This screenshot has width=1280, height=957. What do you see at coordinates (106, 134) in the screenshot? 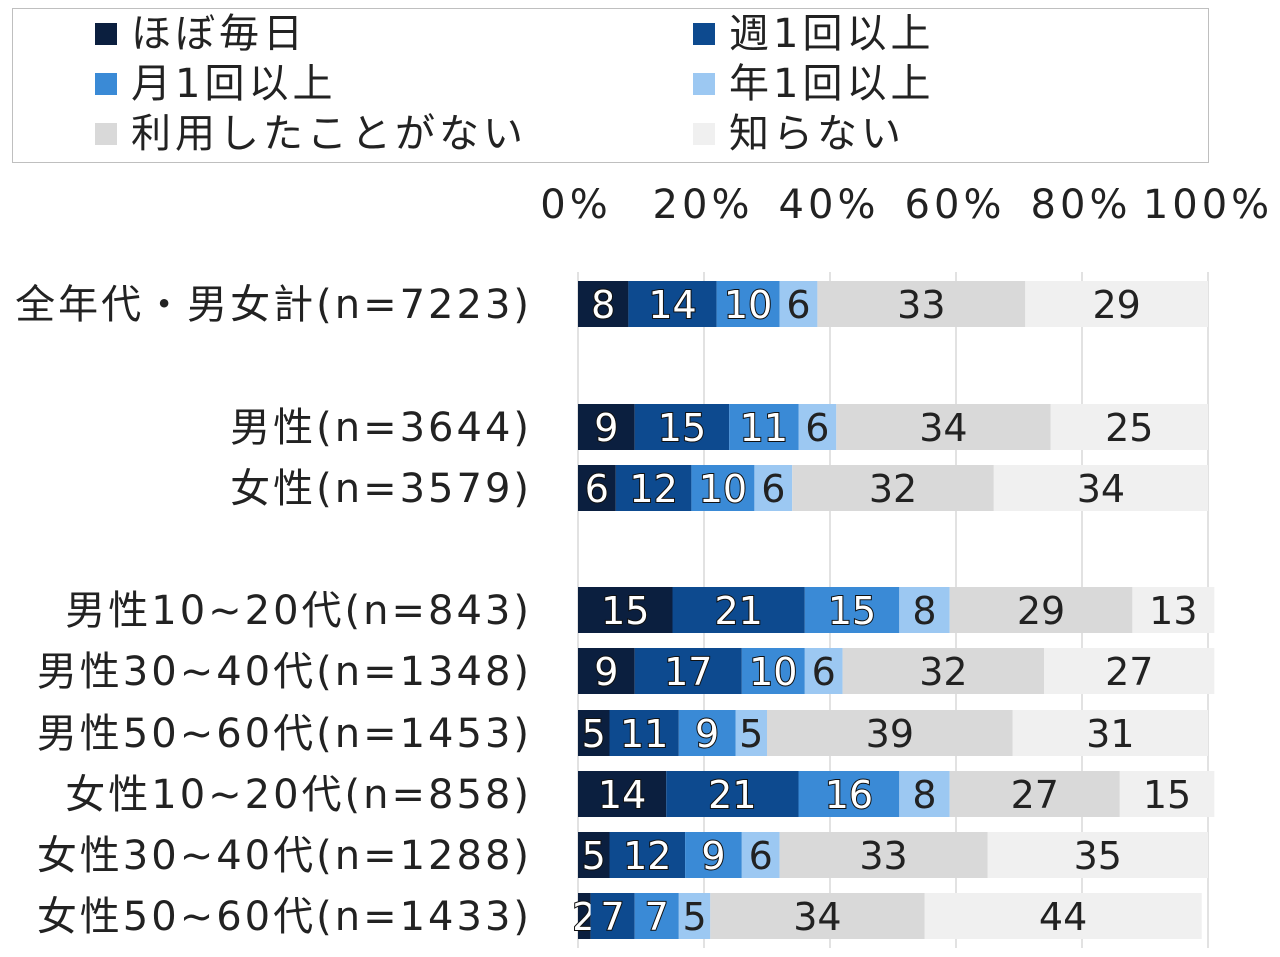
I see `legend-swatch-never-used` at bounding box center [106, 134].